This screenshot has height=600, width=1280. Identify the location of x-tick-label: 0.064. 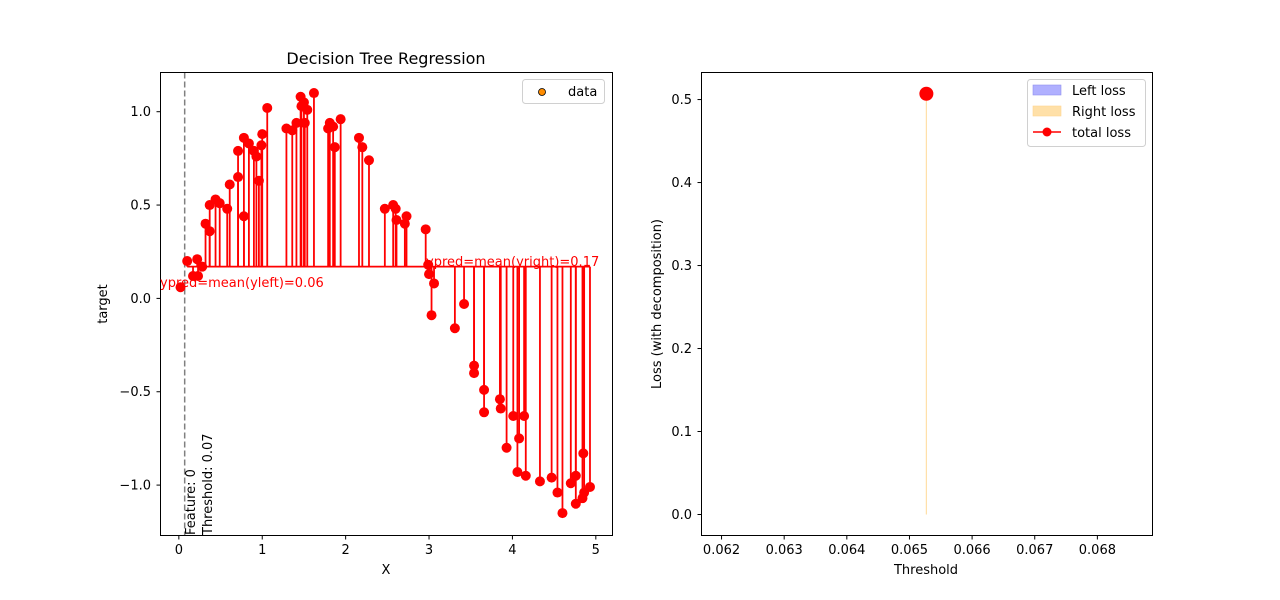
(846, 550).